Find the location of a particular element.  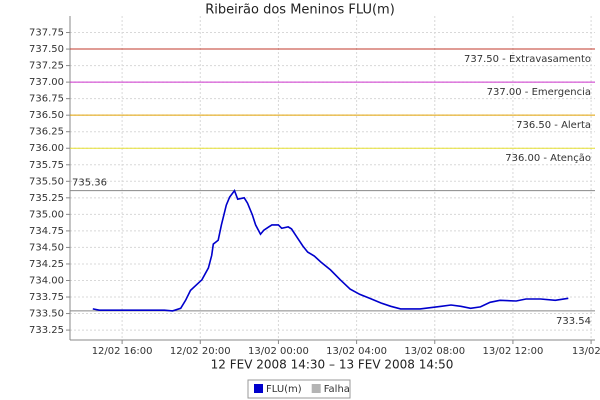

x-axis-label: 12 FEV 2008 14:30 – 13 FEV 2008 14:50 is located at coordinates (332, 365).